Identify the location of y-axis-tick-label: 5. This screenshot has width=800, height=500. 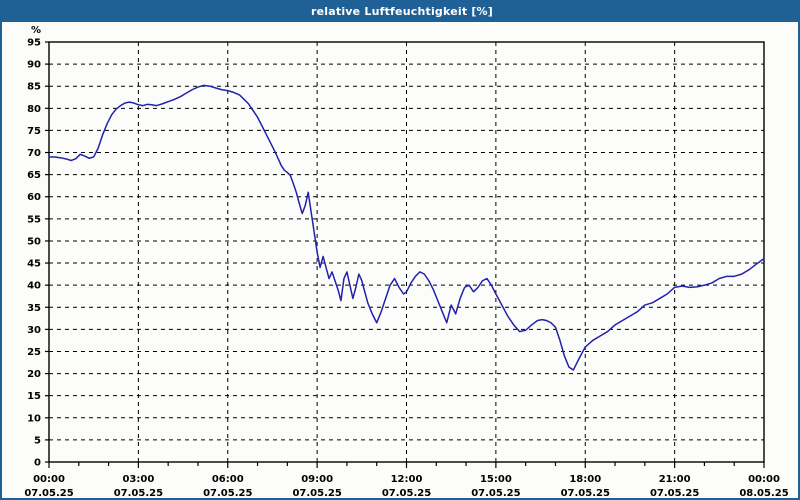
(37, 440).